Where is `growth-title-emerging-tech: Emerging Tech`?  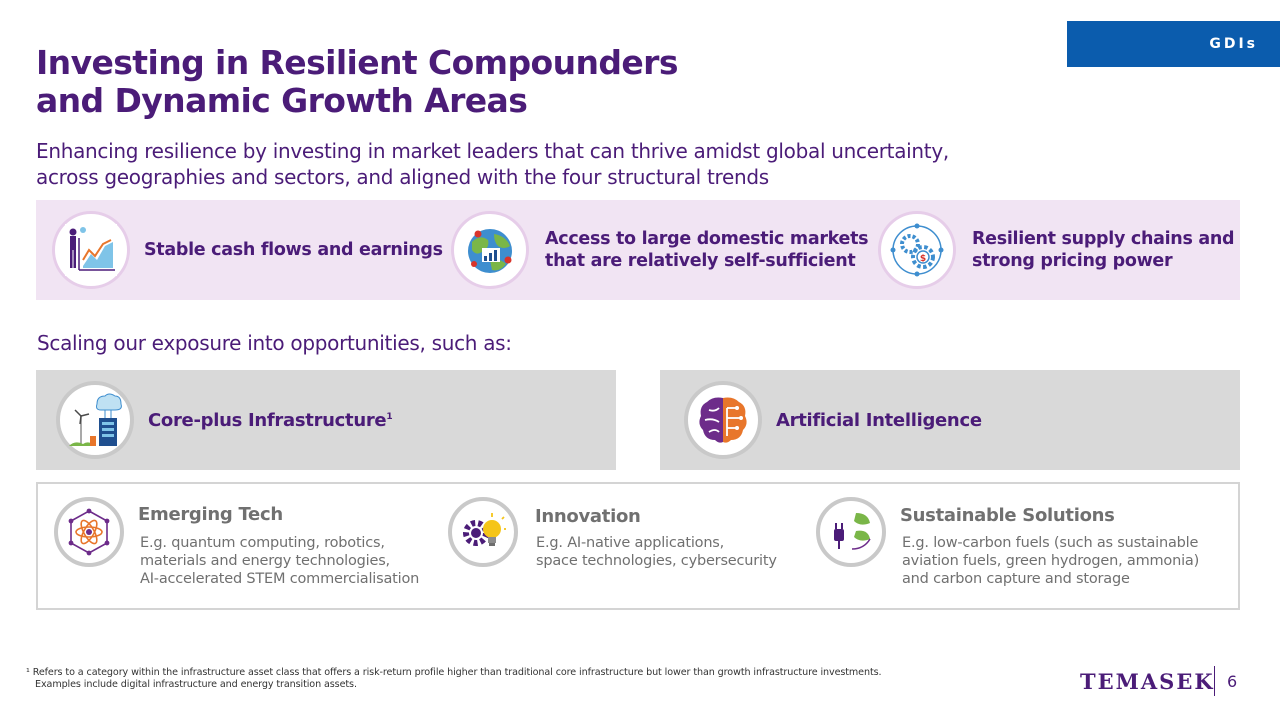
growth-title-emerging-tech: Emerging Tech is located at coordinates (210, 514).